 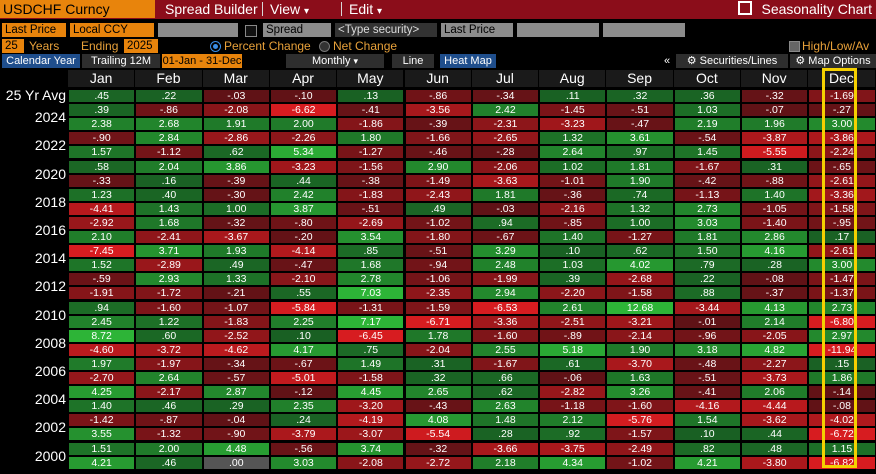 What do you see at coordinates (438, 138) in the screenshot?
I see `heatmap-cell: -1.66` at bounding box center [438, 138].